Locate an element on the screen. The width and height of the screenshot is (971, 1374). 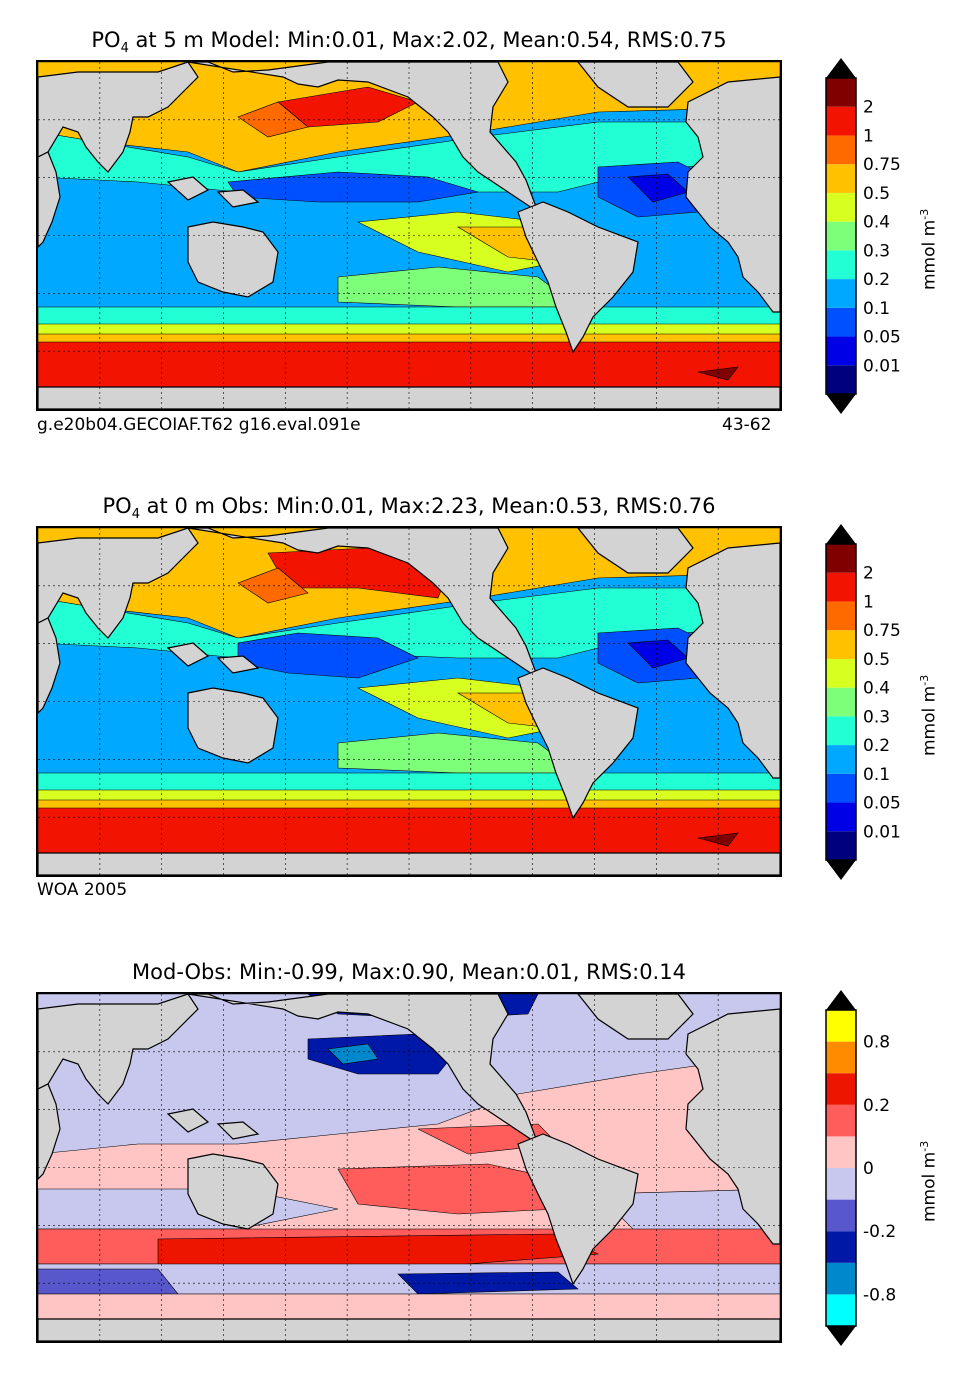
colorbar-tick-label: 1 is located at coordinates (868, 136).